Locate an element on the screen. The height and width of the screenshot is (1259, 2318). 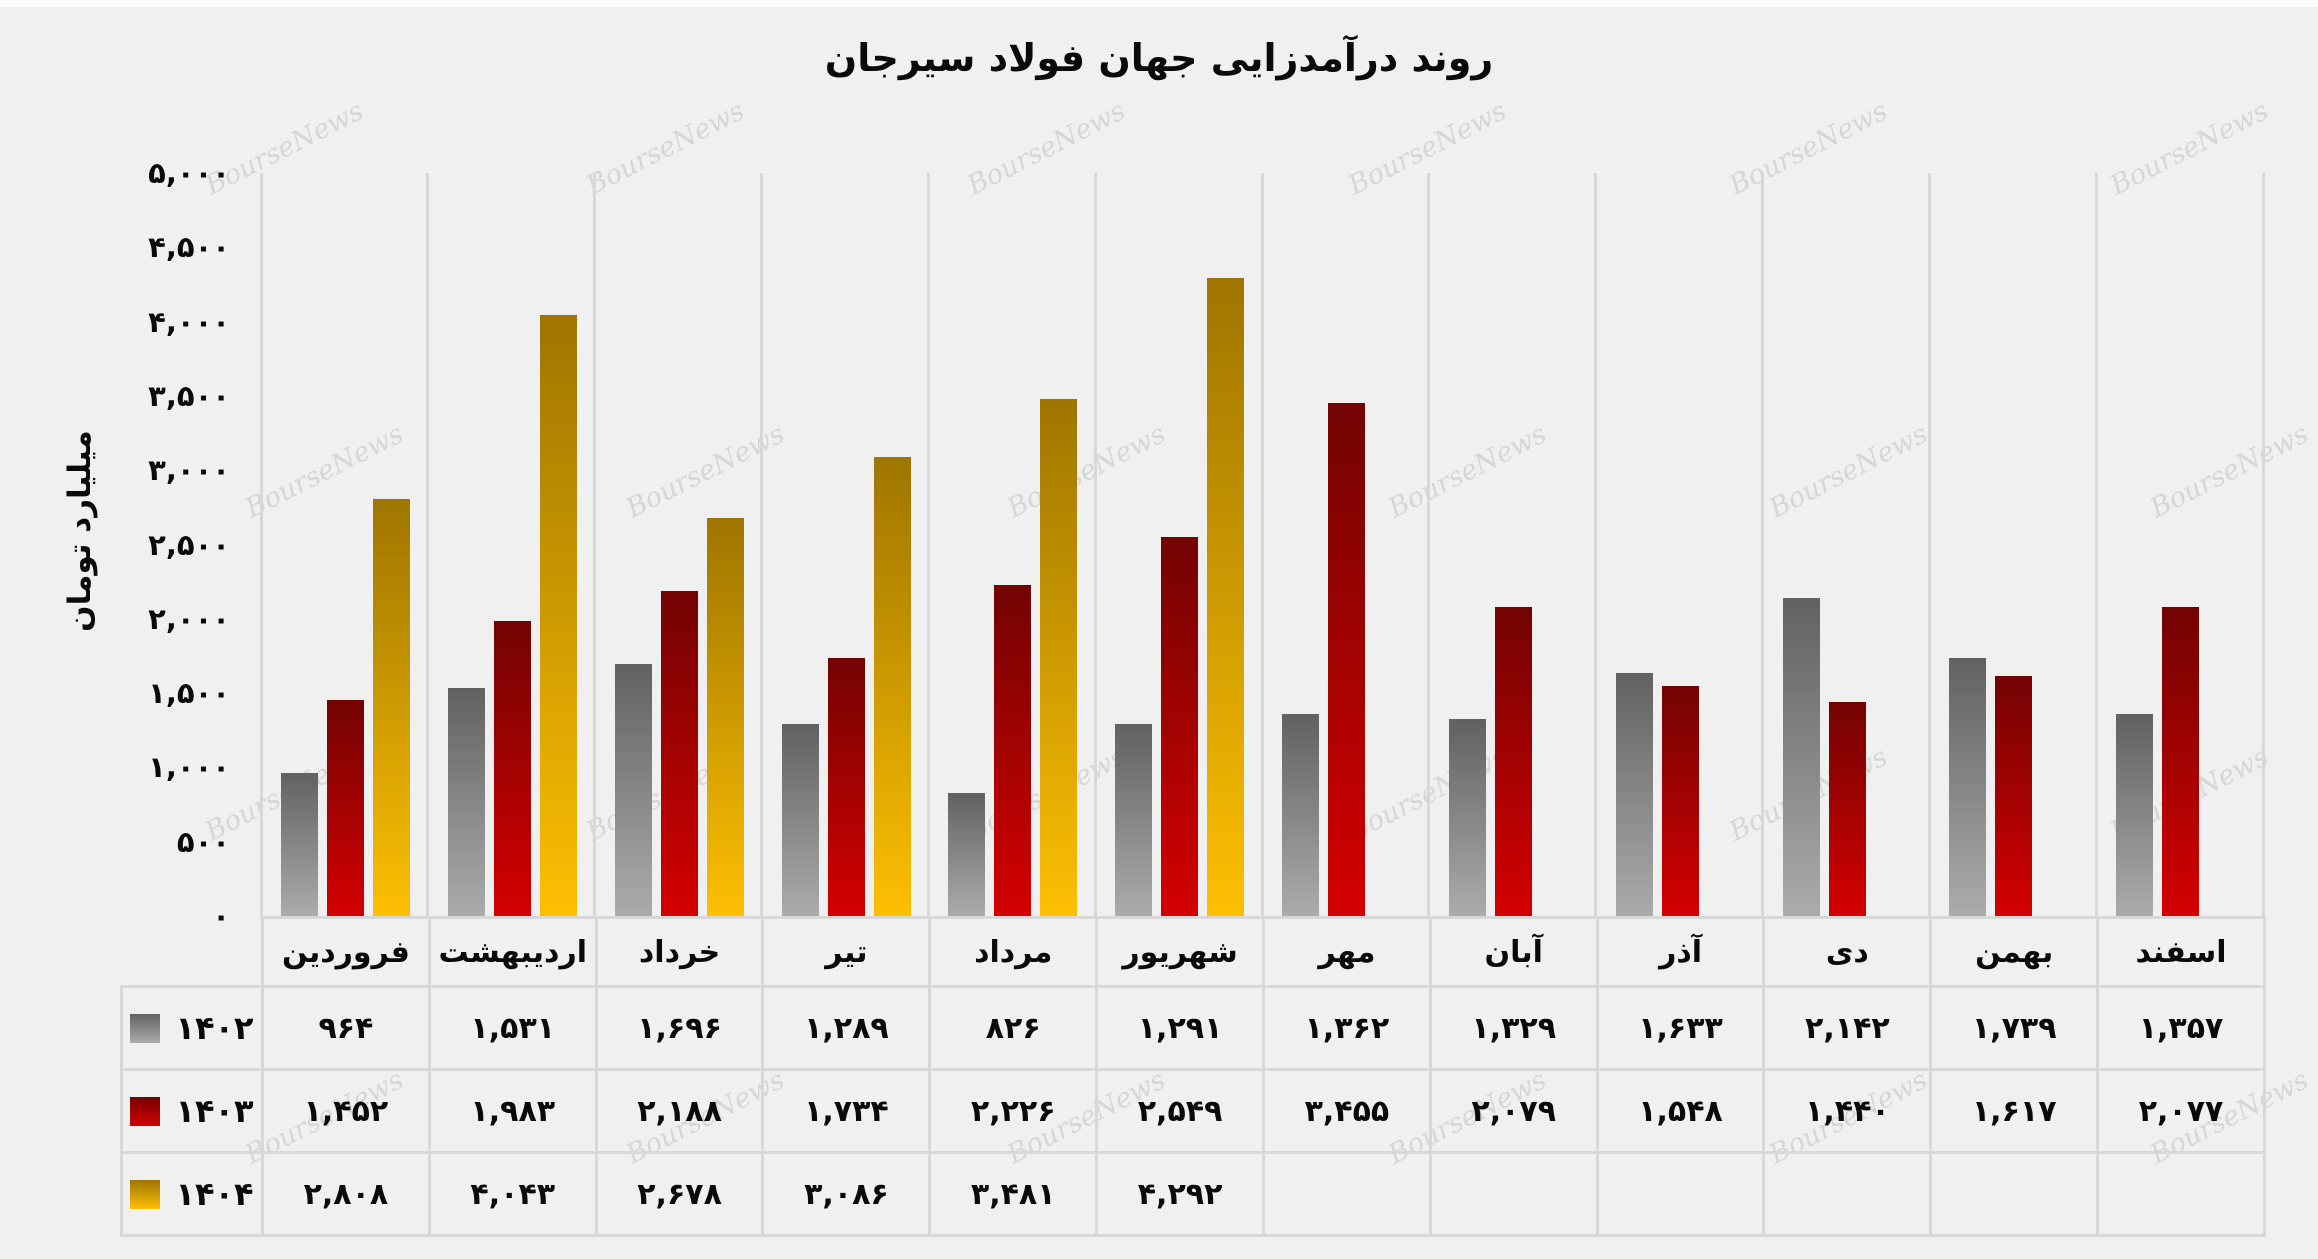
value-cell-1404-m12 is located at coordinates (2181, 1194).